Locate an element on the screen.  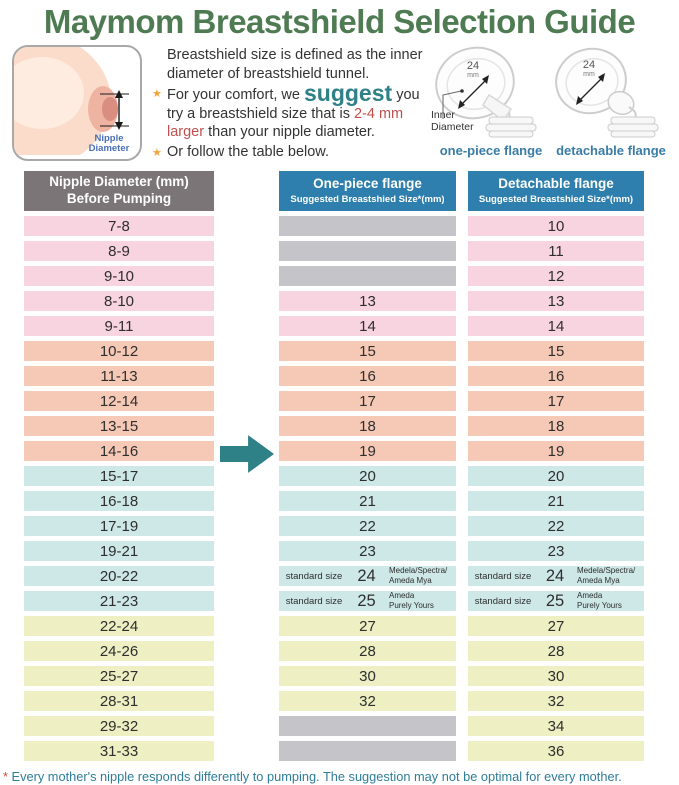
nipple-range-cell: 20-22 is located at coordinates (119, 576).